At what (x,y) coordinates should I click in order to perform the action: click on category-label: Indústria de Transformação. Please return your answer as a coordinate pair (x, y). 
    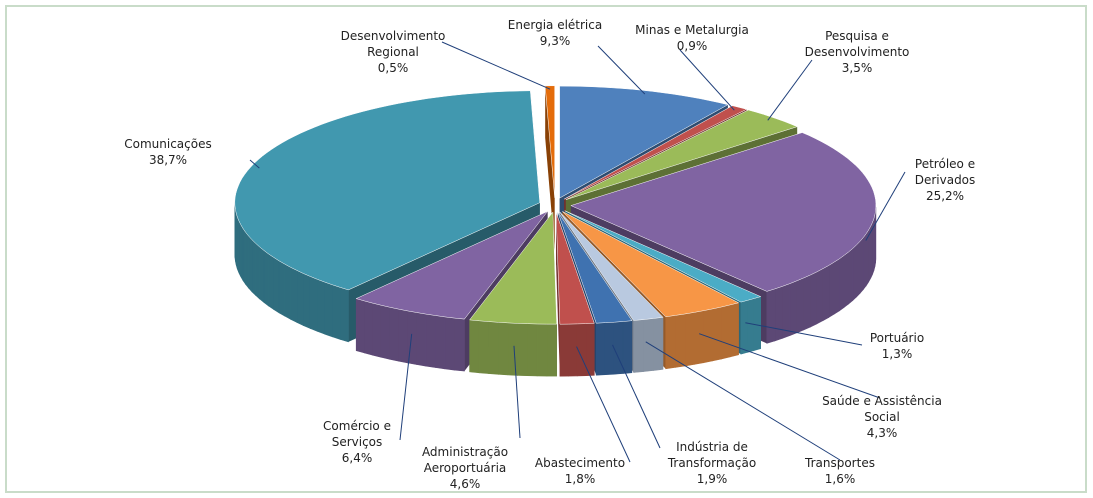
    Looking at the image, I should click on (712, 455).